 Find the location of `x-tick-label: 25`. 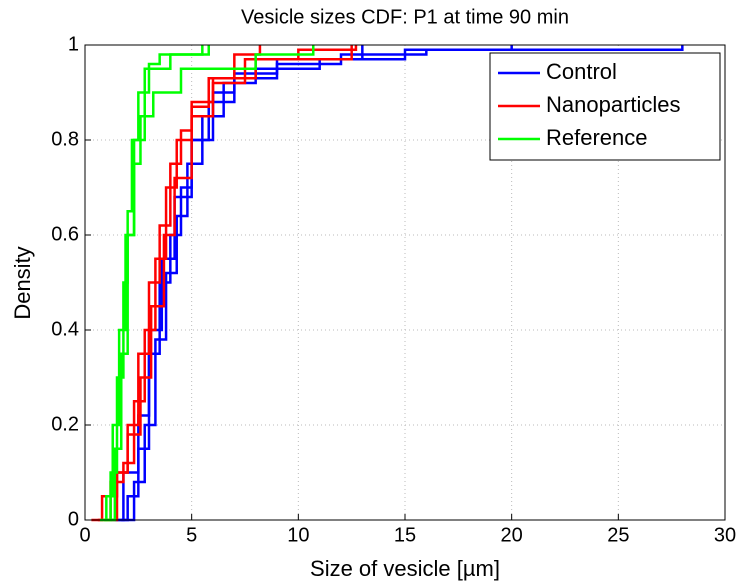

x-tick-label: 25 is located at coordinates (618, 535).